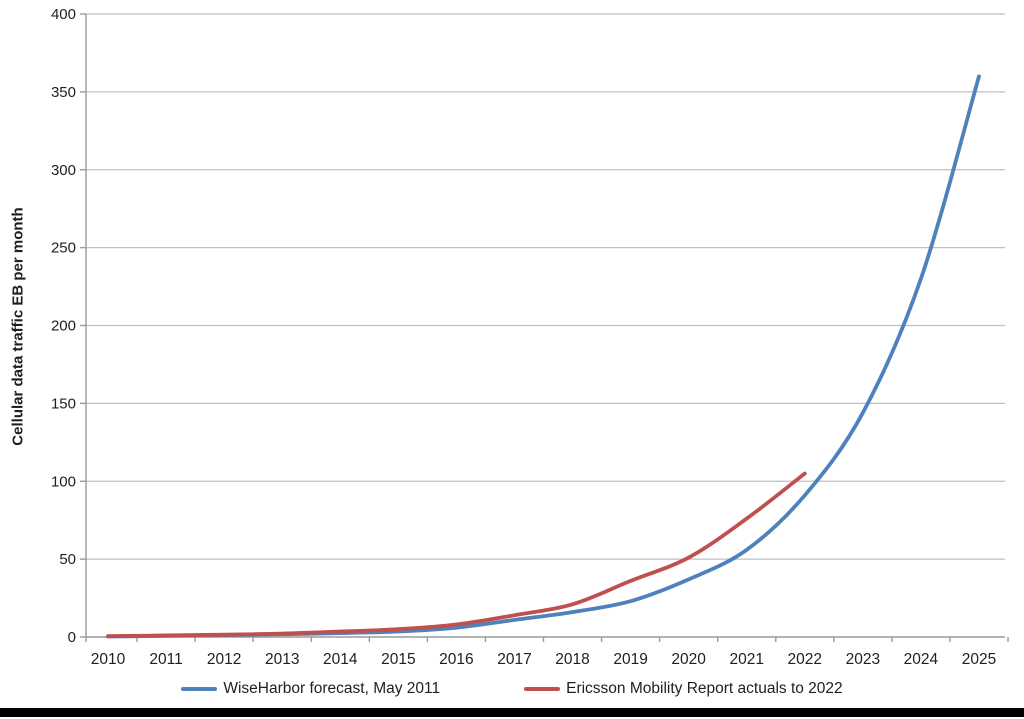 The image size is (1024, 719). I want to click on wiseharbor-line-swatch-icon, so click(199, 689).